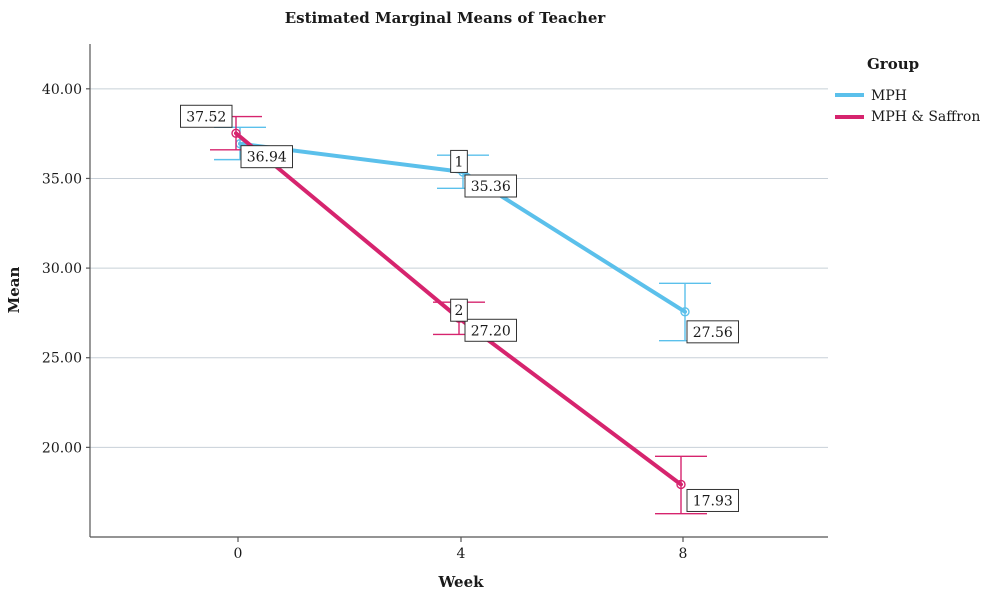 This screenshot has height=615, width=1000. I want to click on y-axis-title: Mean, so click(14, 290).